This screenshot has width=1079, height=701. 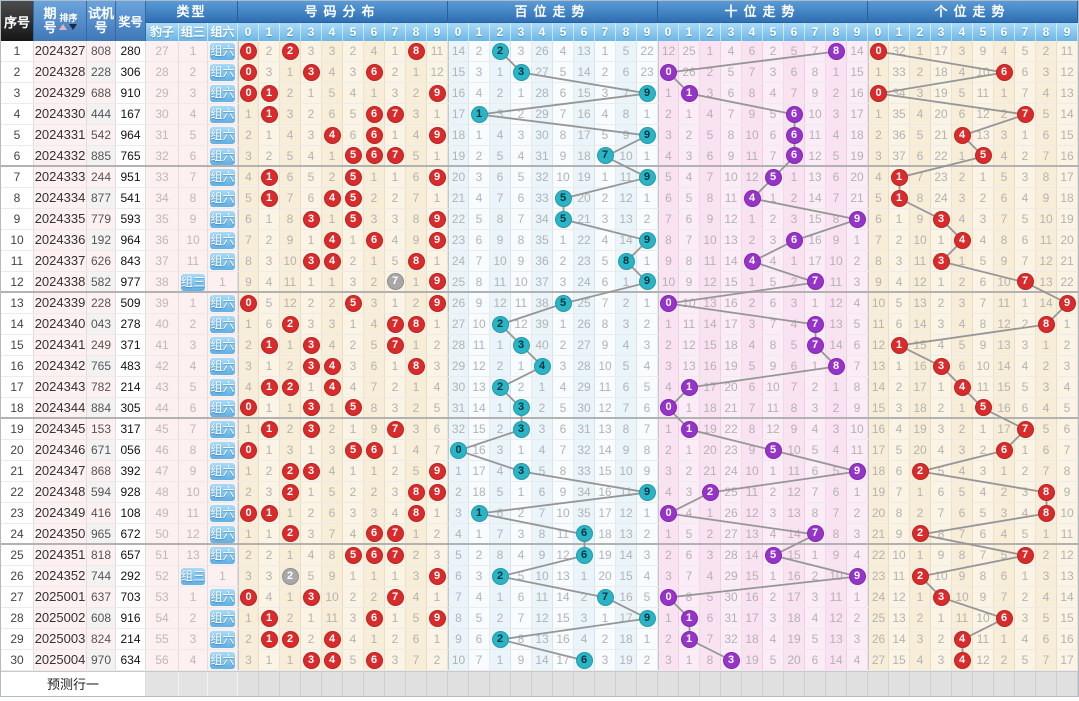 I want to click on test-number-cell: 249, so click(x=101, y=345).